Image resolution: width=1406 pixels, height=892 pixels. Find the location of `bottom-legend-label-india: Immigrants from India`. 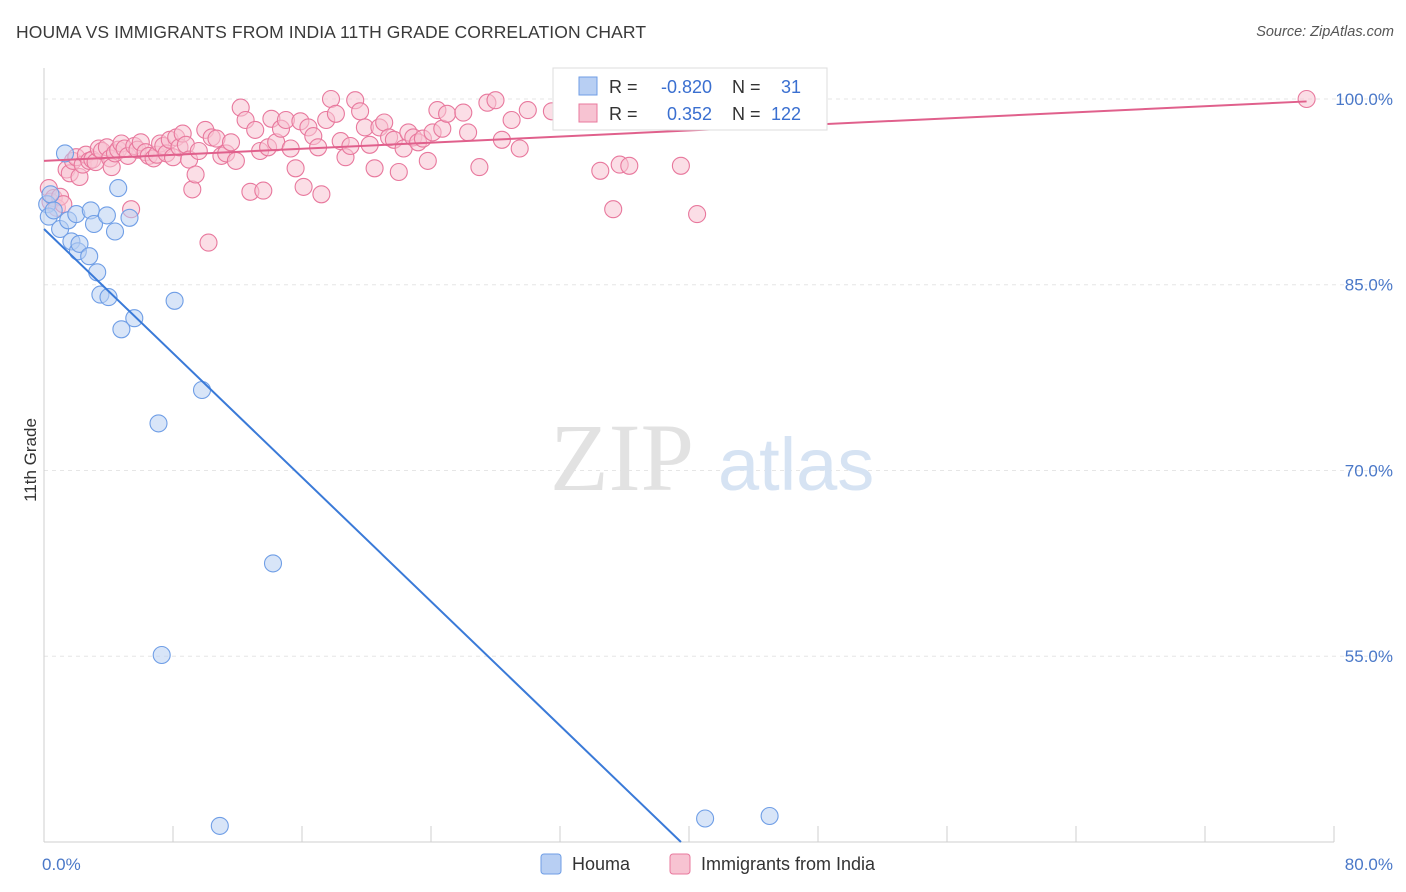

bottom-legend-label-india: Immigrants from India is located at coordinates (788, 864).